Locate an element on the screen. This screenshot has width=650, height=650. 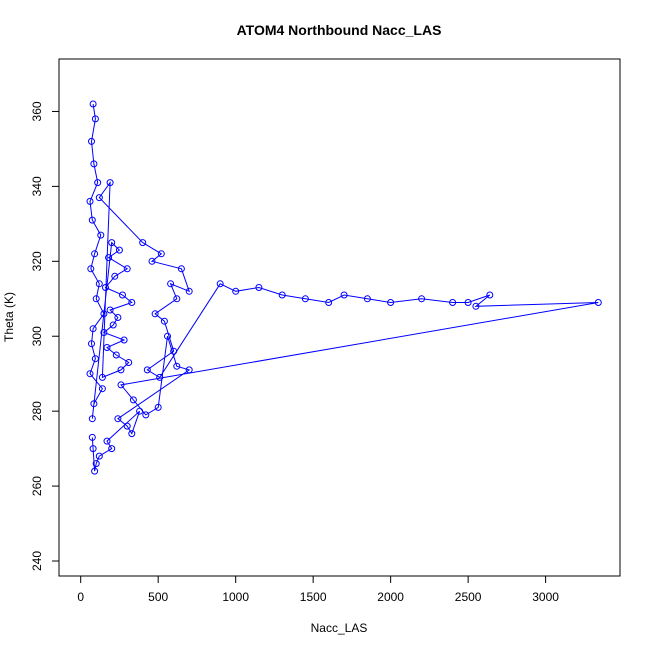
x-tick-label: 0 is located at coordinates (80, 597).